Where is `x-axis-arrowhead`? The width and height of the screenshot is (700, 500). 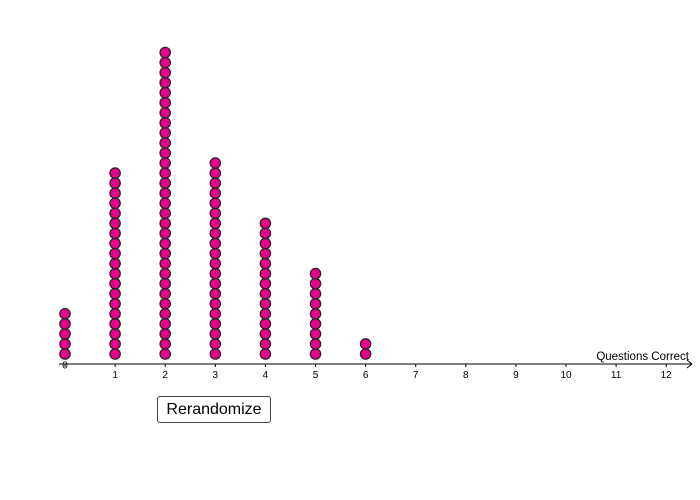 x-axis-arrowhead is located at coordinates (689, 364).